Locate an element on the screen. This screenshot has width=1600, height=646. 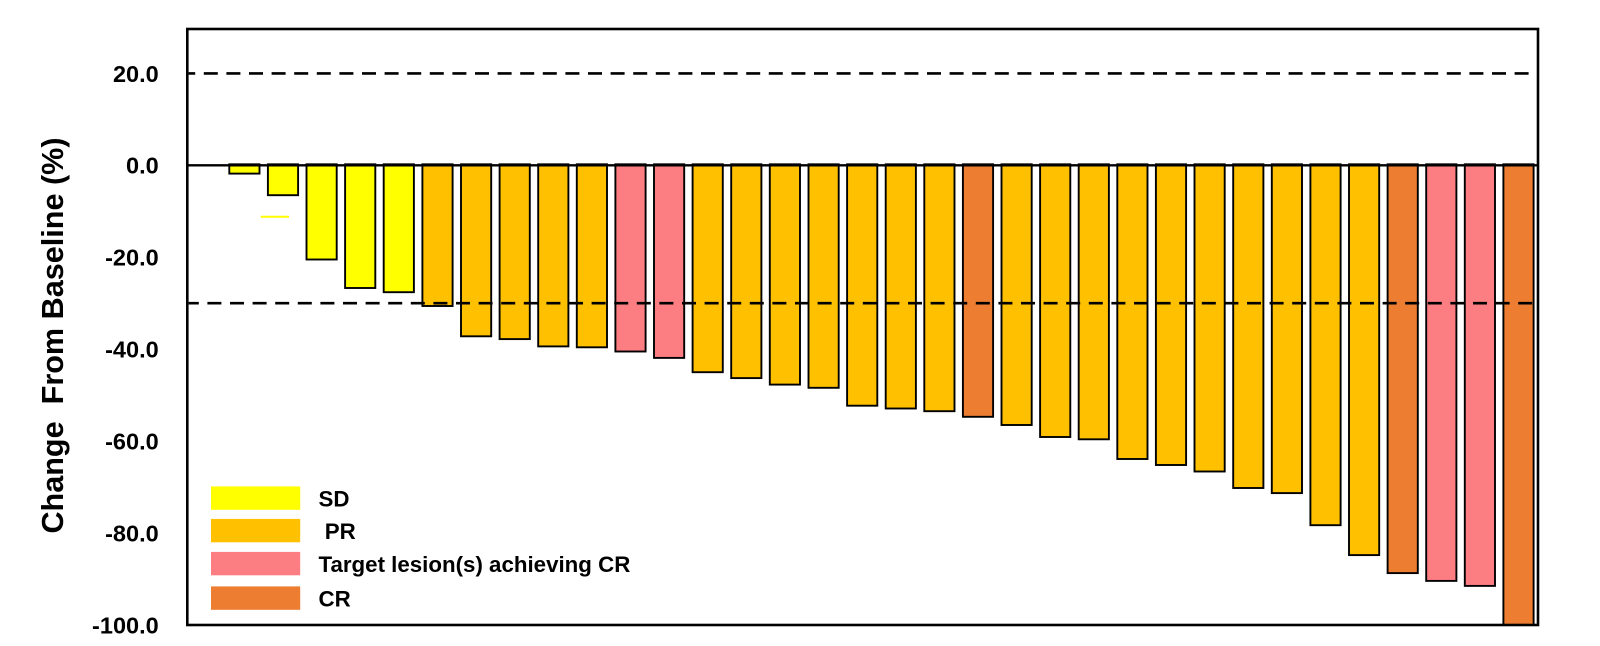
svg-text: Change From Baseline (%) is located at coordinates (53, 335).